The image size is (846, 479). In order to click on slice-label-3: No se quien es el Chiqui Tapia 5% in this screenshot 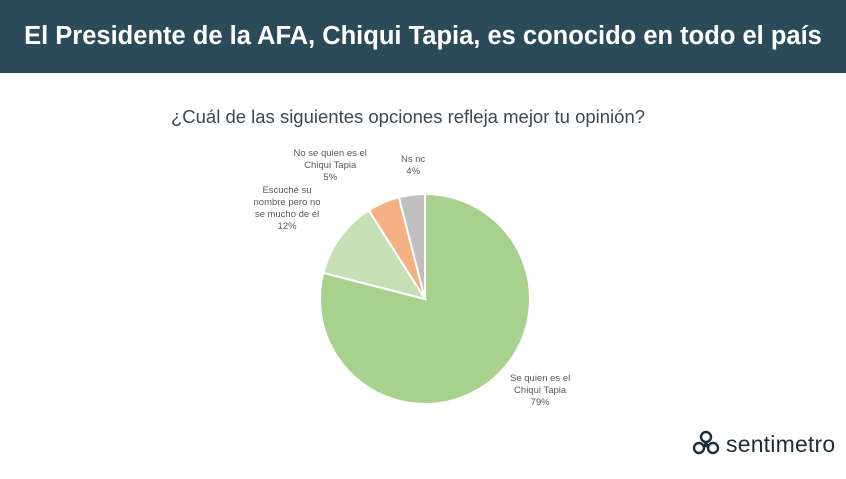, I will do `click(330, 166)`.